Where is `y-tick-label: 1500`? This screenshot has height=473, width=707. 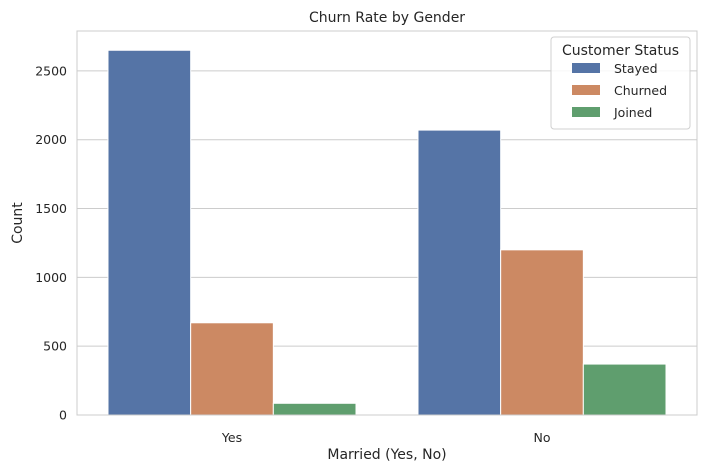
y-tick-label: 1500 is located at coordinates (51, 208).